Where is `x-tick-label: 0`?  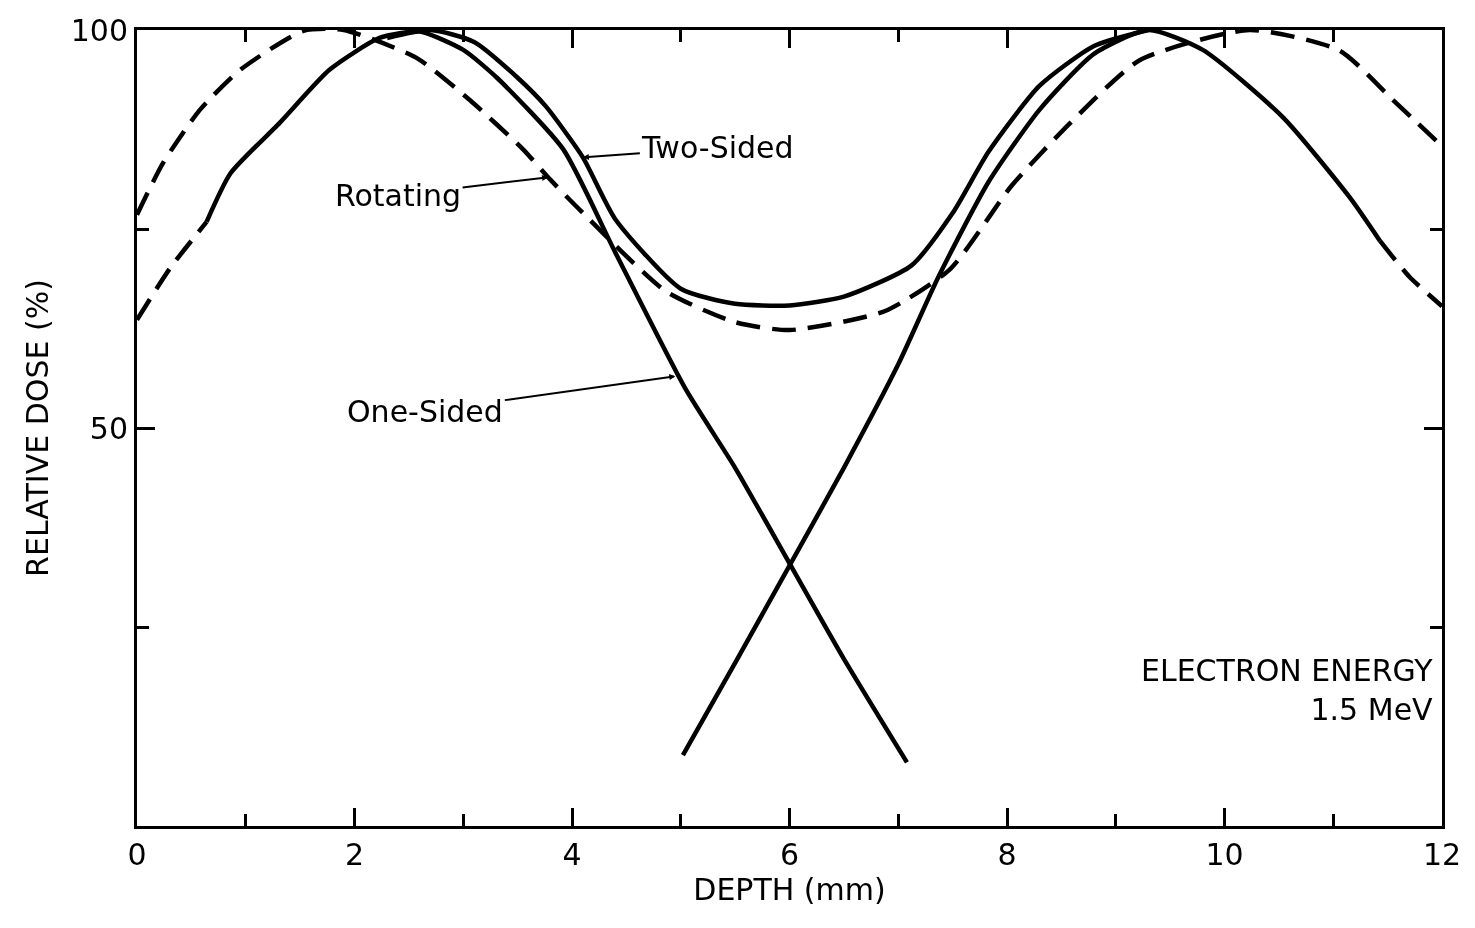
x-tick-label: 0 is located at coordinates (137, 854).